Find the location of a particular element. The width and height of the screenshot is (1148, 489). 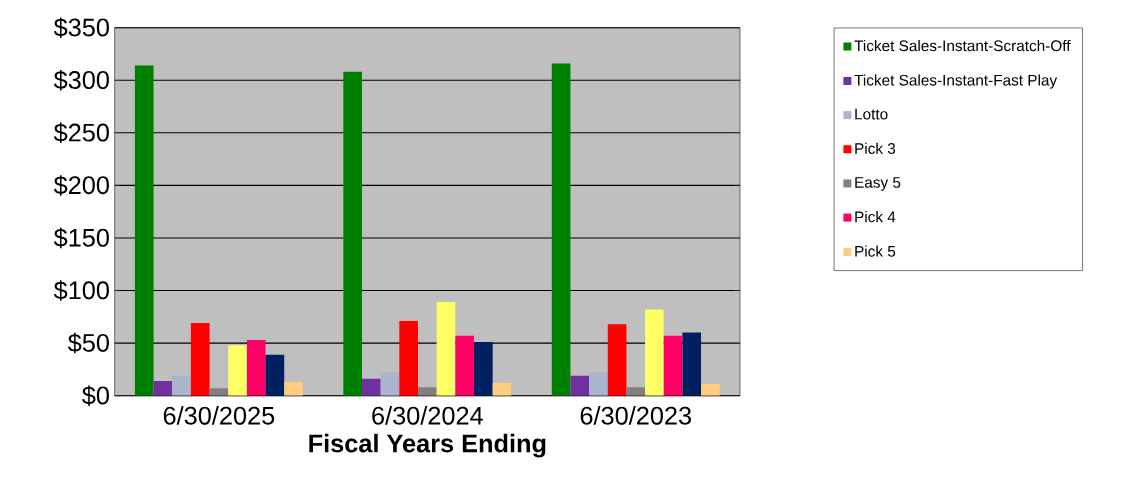

y-tick-label: $0 is located at coordinates (95, 395).